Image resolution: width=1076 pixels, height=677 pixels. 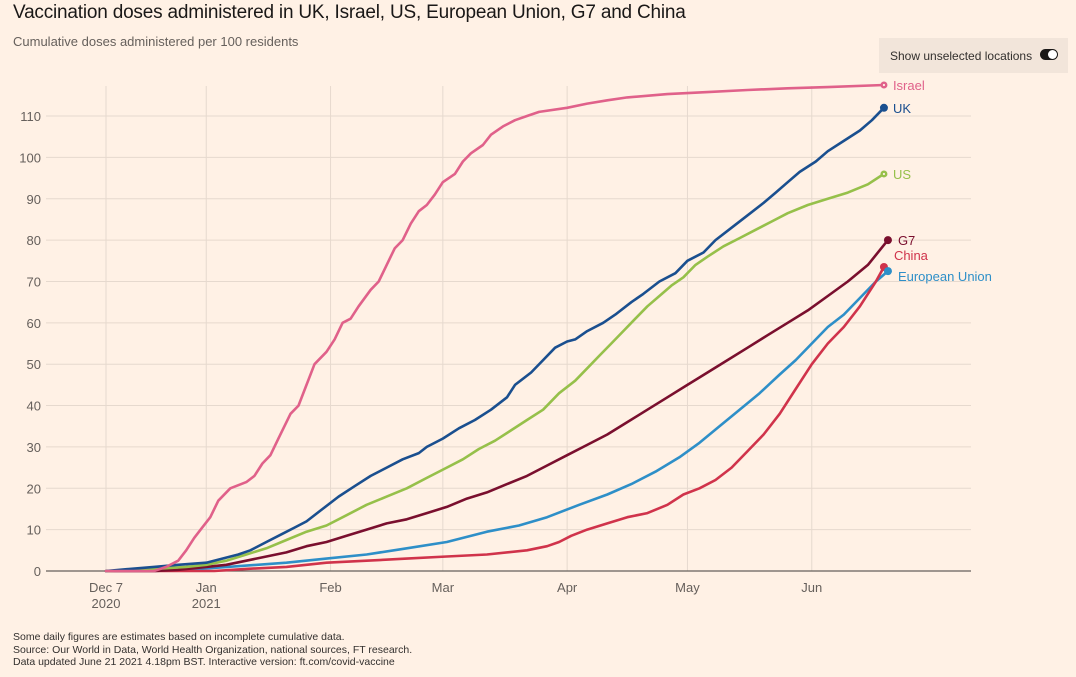 What do you see at coordinates (811, 587) in the screenshot?
I see `x-tick-label: Jun` at bounding box center [811, 587].